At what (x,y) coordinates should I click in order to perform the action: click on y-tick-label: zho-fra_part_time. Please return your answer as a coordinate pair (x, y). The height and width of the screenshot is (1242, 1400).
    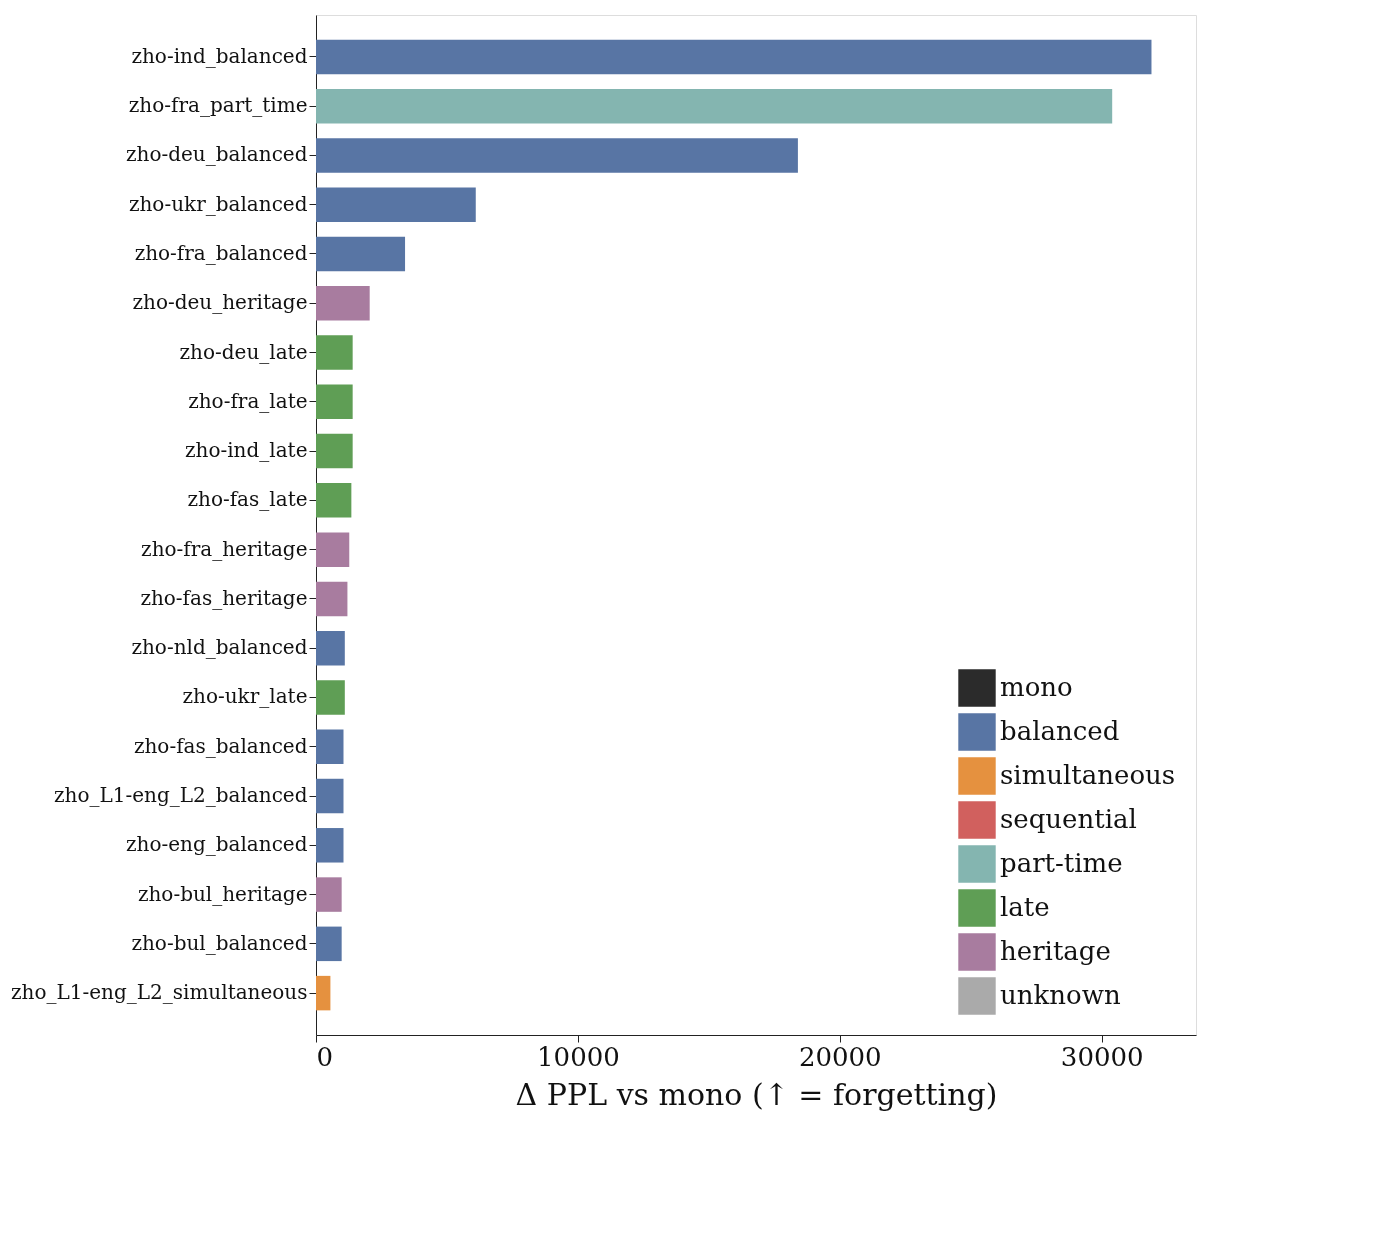
    Looking at the image, I should click on (218, 105).